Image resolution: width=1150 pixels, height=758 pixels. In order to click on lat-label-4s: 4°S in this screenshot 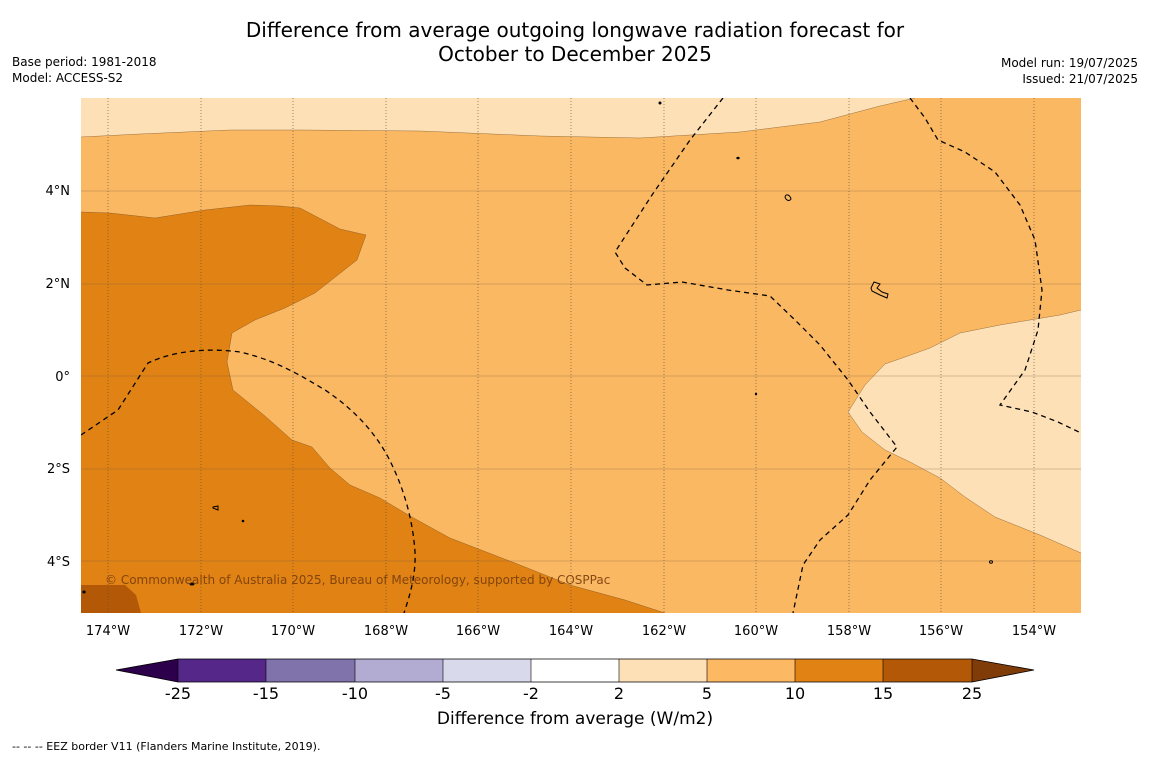, I will do `click(58, 562)`.